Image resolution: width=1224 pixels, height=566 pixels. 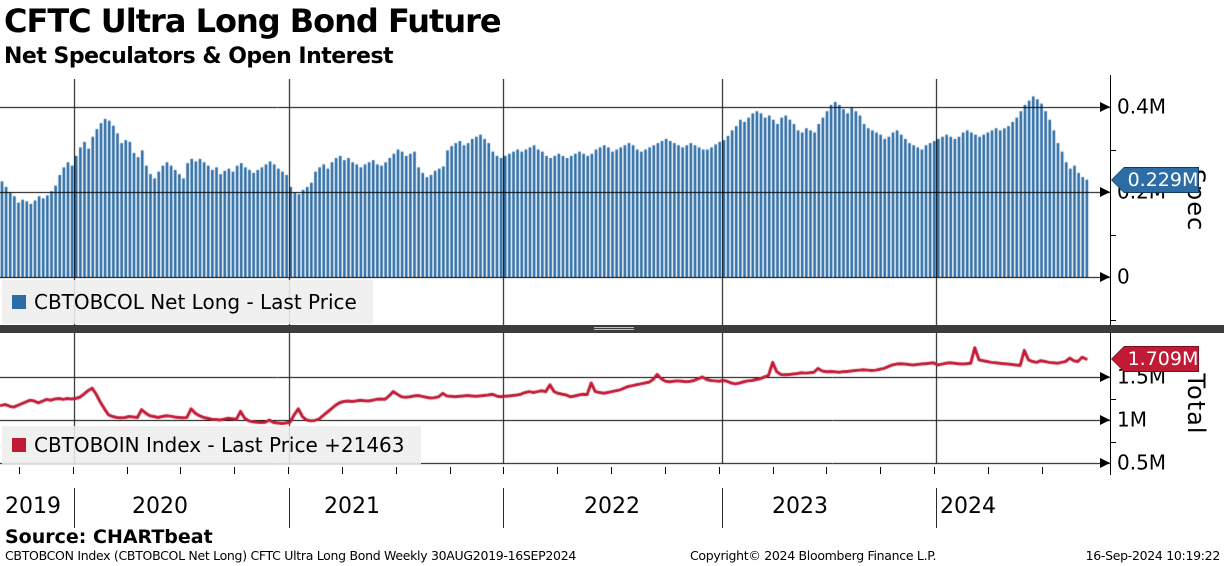 I want to click on axis-tick-label: 0, so click(x=1123, y=276).